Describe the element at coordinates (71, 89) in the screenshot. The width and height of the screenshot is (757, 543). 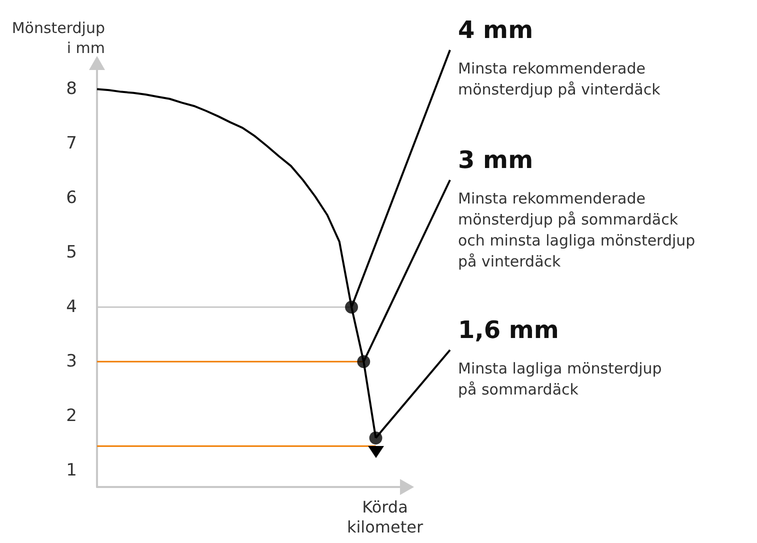
I see `y-tick-label: 8` at that location.